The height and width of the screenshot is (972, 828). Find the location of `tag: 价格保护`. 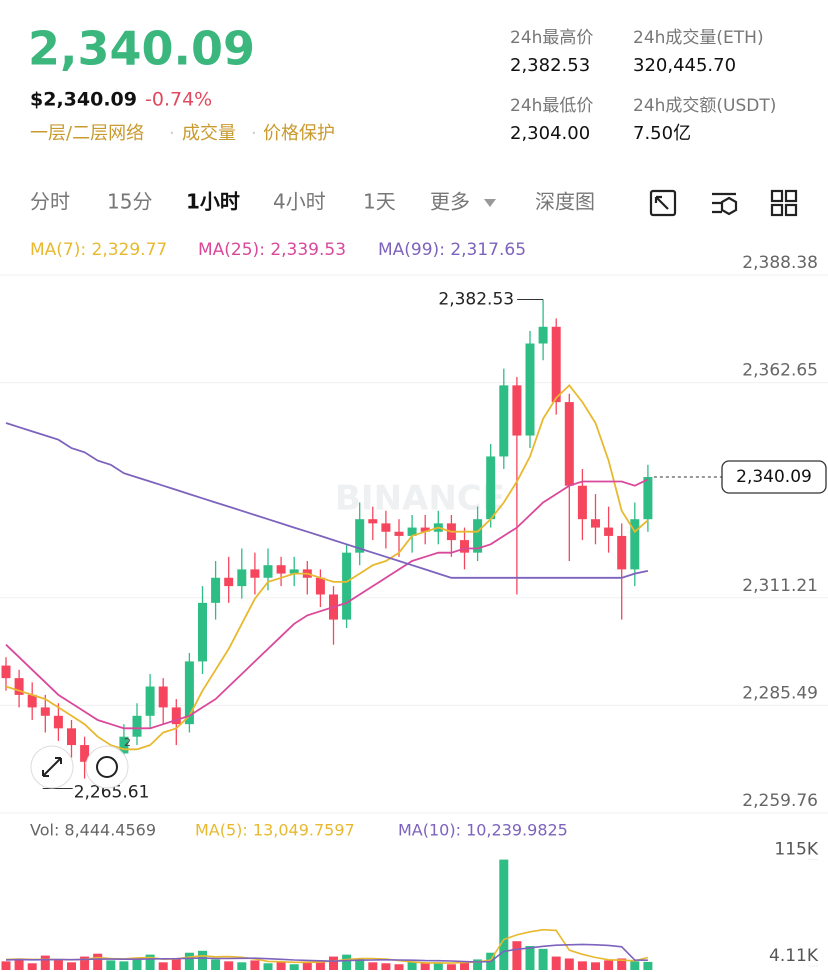

tag: 价格保护 is located at coordinates (299, 133).